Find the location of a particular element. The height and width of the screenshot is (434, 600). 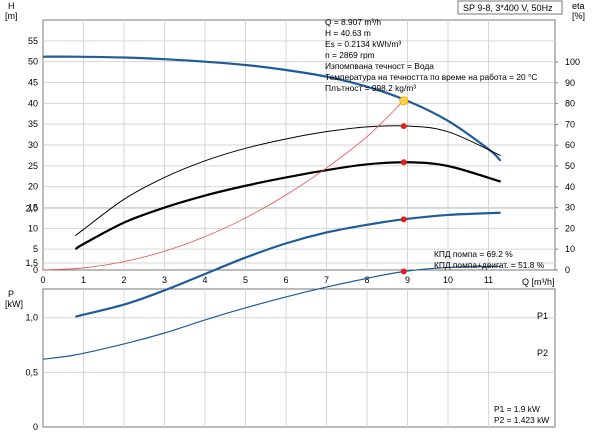

x-tick-label: 4 is located at coordinates (204, 280).